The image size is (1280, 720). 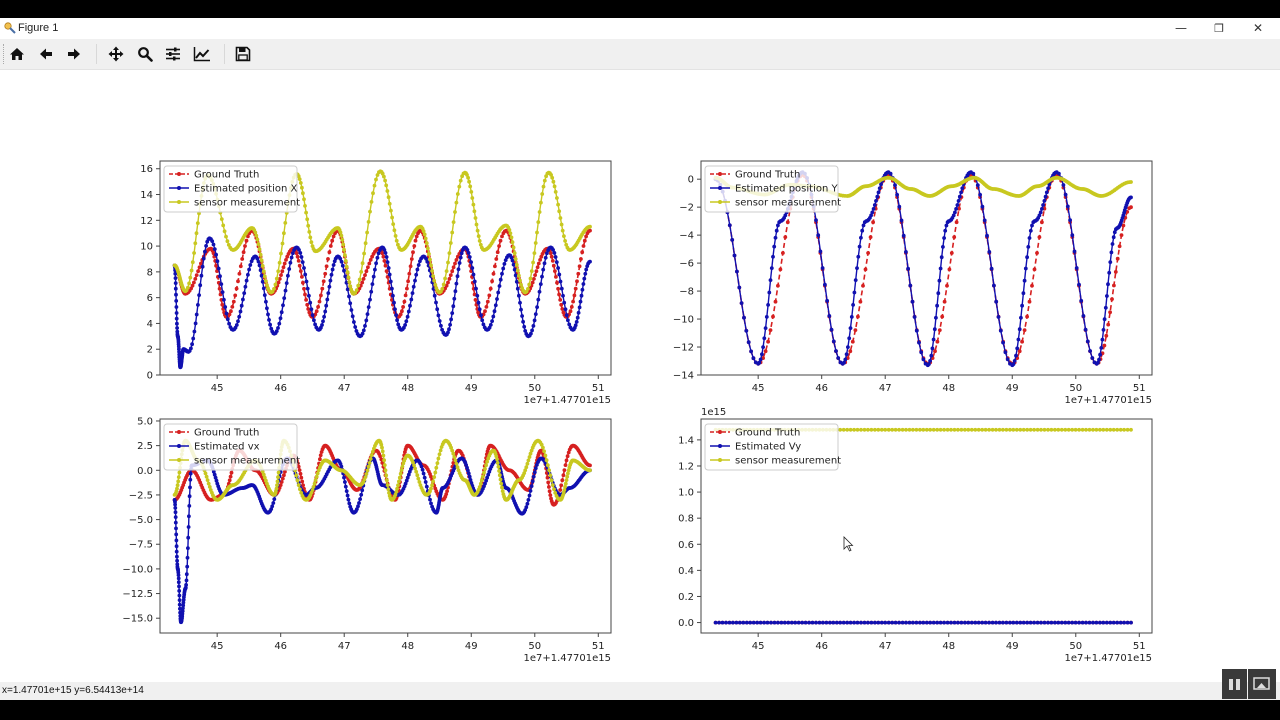 What do you see at coordinates (686, 440) in the screenshot?
I see `y-tick-label: 1.4` at bounding box center [686, 440].